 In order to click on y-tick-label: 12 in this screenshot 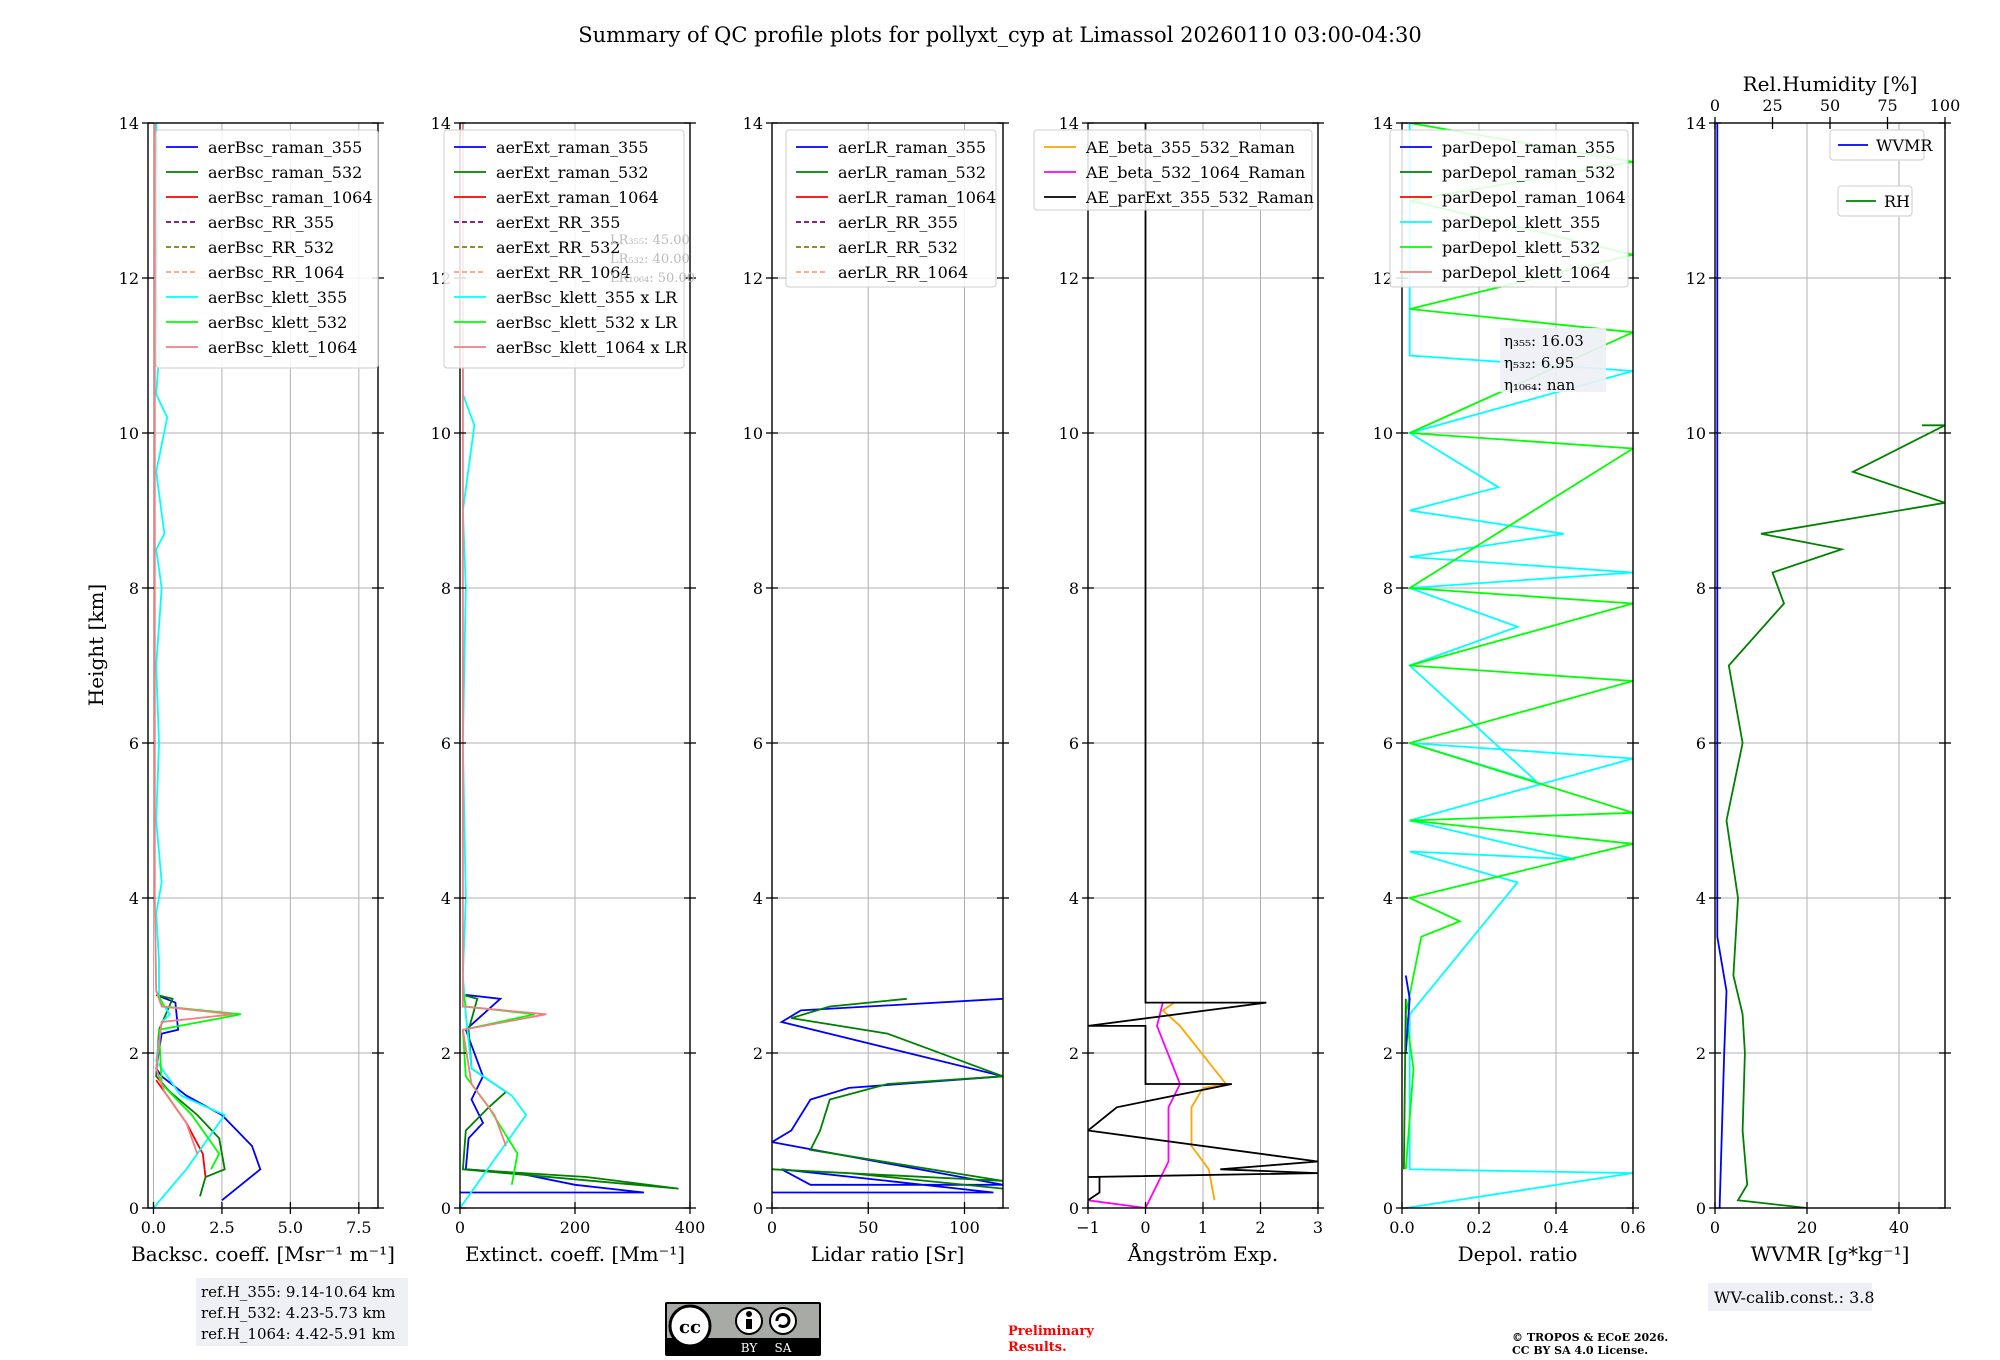, I will do `click(129, 278)`.